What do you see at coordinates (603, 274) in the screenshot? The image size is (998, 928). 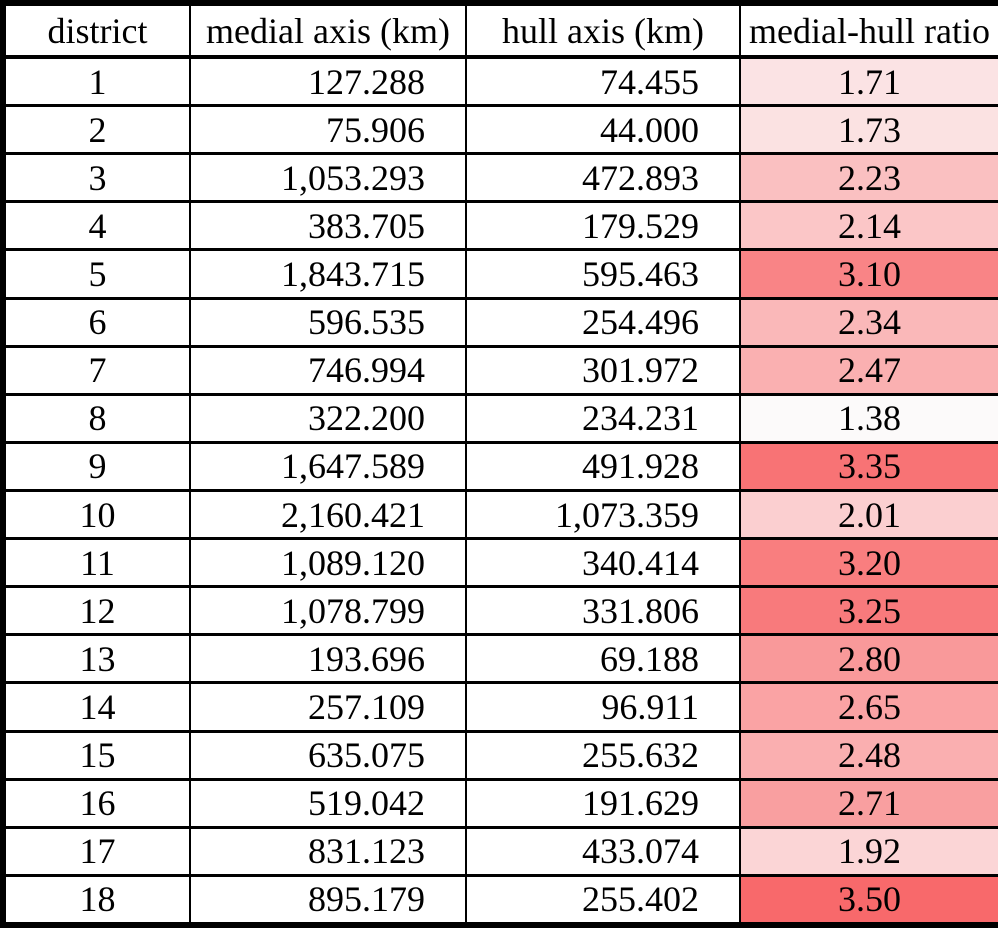 I see `hull-axis-cell: 595.463` at bounding box center [603, 274].